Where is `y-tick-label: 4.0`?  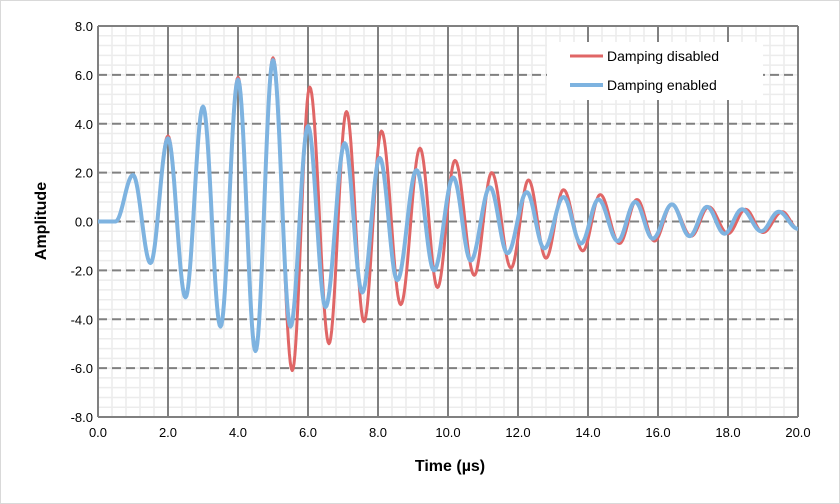
y-tick-label: 4.0 is located at coordinates (84, 124).